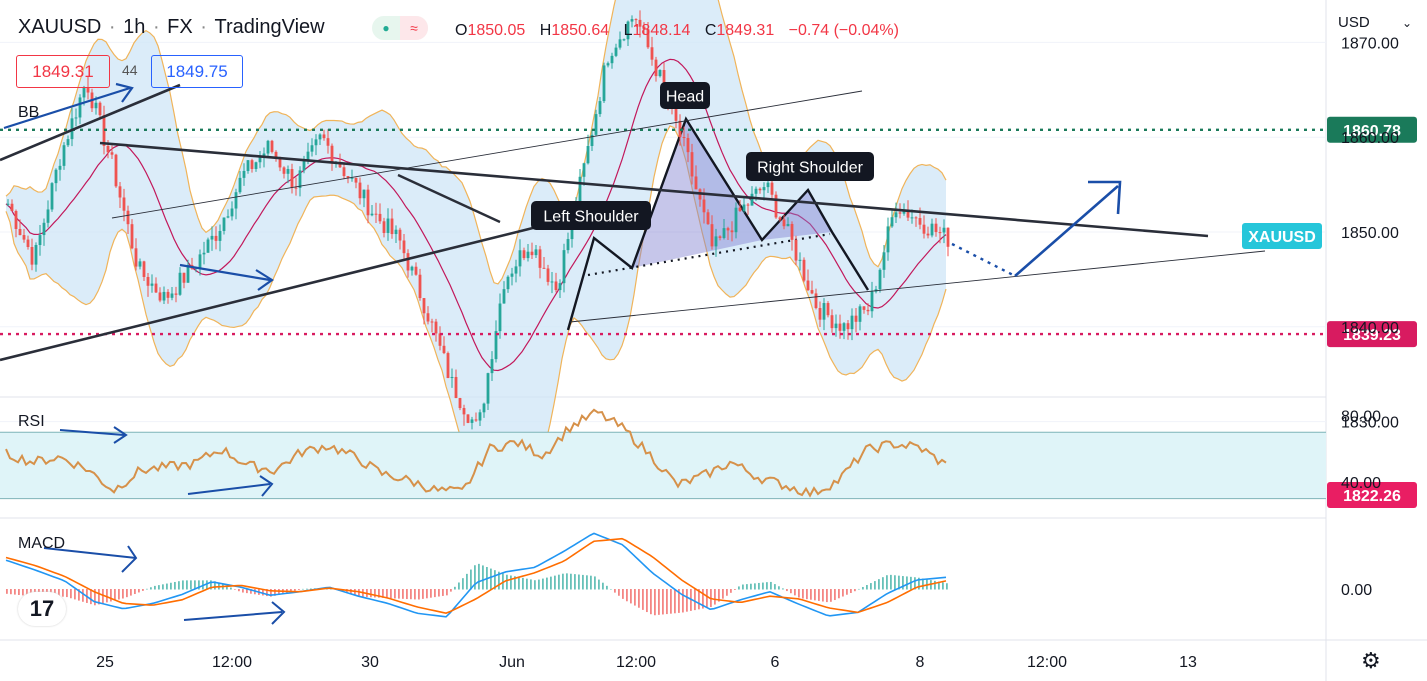 The width and height of the screenshot is (1427, 681). Describe the element at coordinates (60, 27) in the screenshot. I see `symbol-name: XAUUSD` at that location.